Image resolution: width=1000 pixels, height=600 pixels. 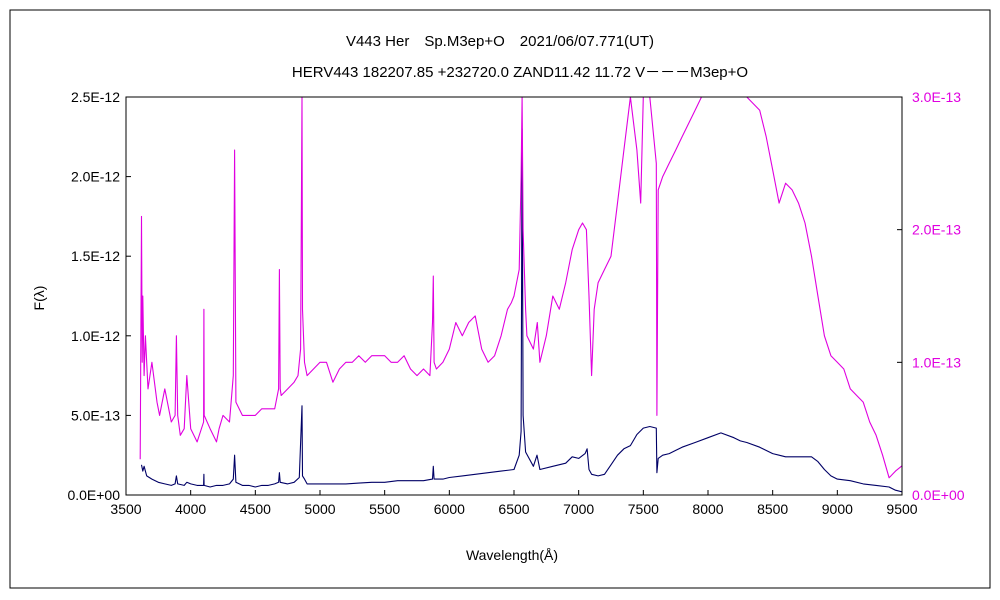 I want to click on x-tick-label: 6500, so click(x=513, y=509).